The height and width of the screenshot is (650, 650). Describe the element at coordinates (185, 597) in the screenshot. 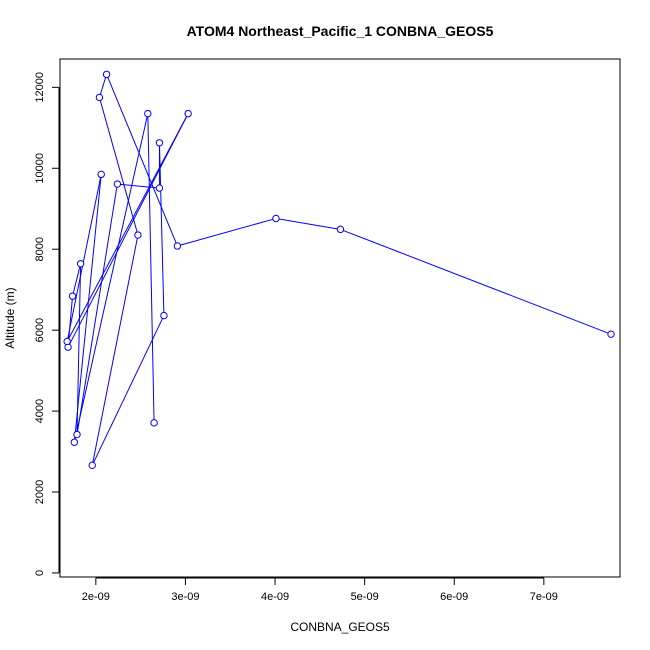

I see `x-tick-label: 3e-09` at that location.